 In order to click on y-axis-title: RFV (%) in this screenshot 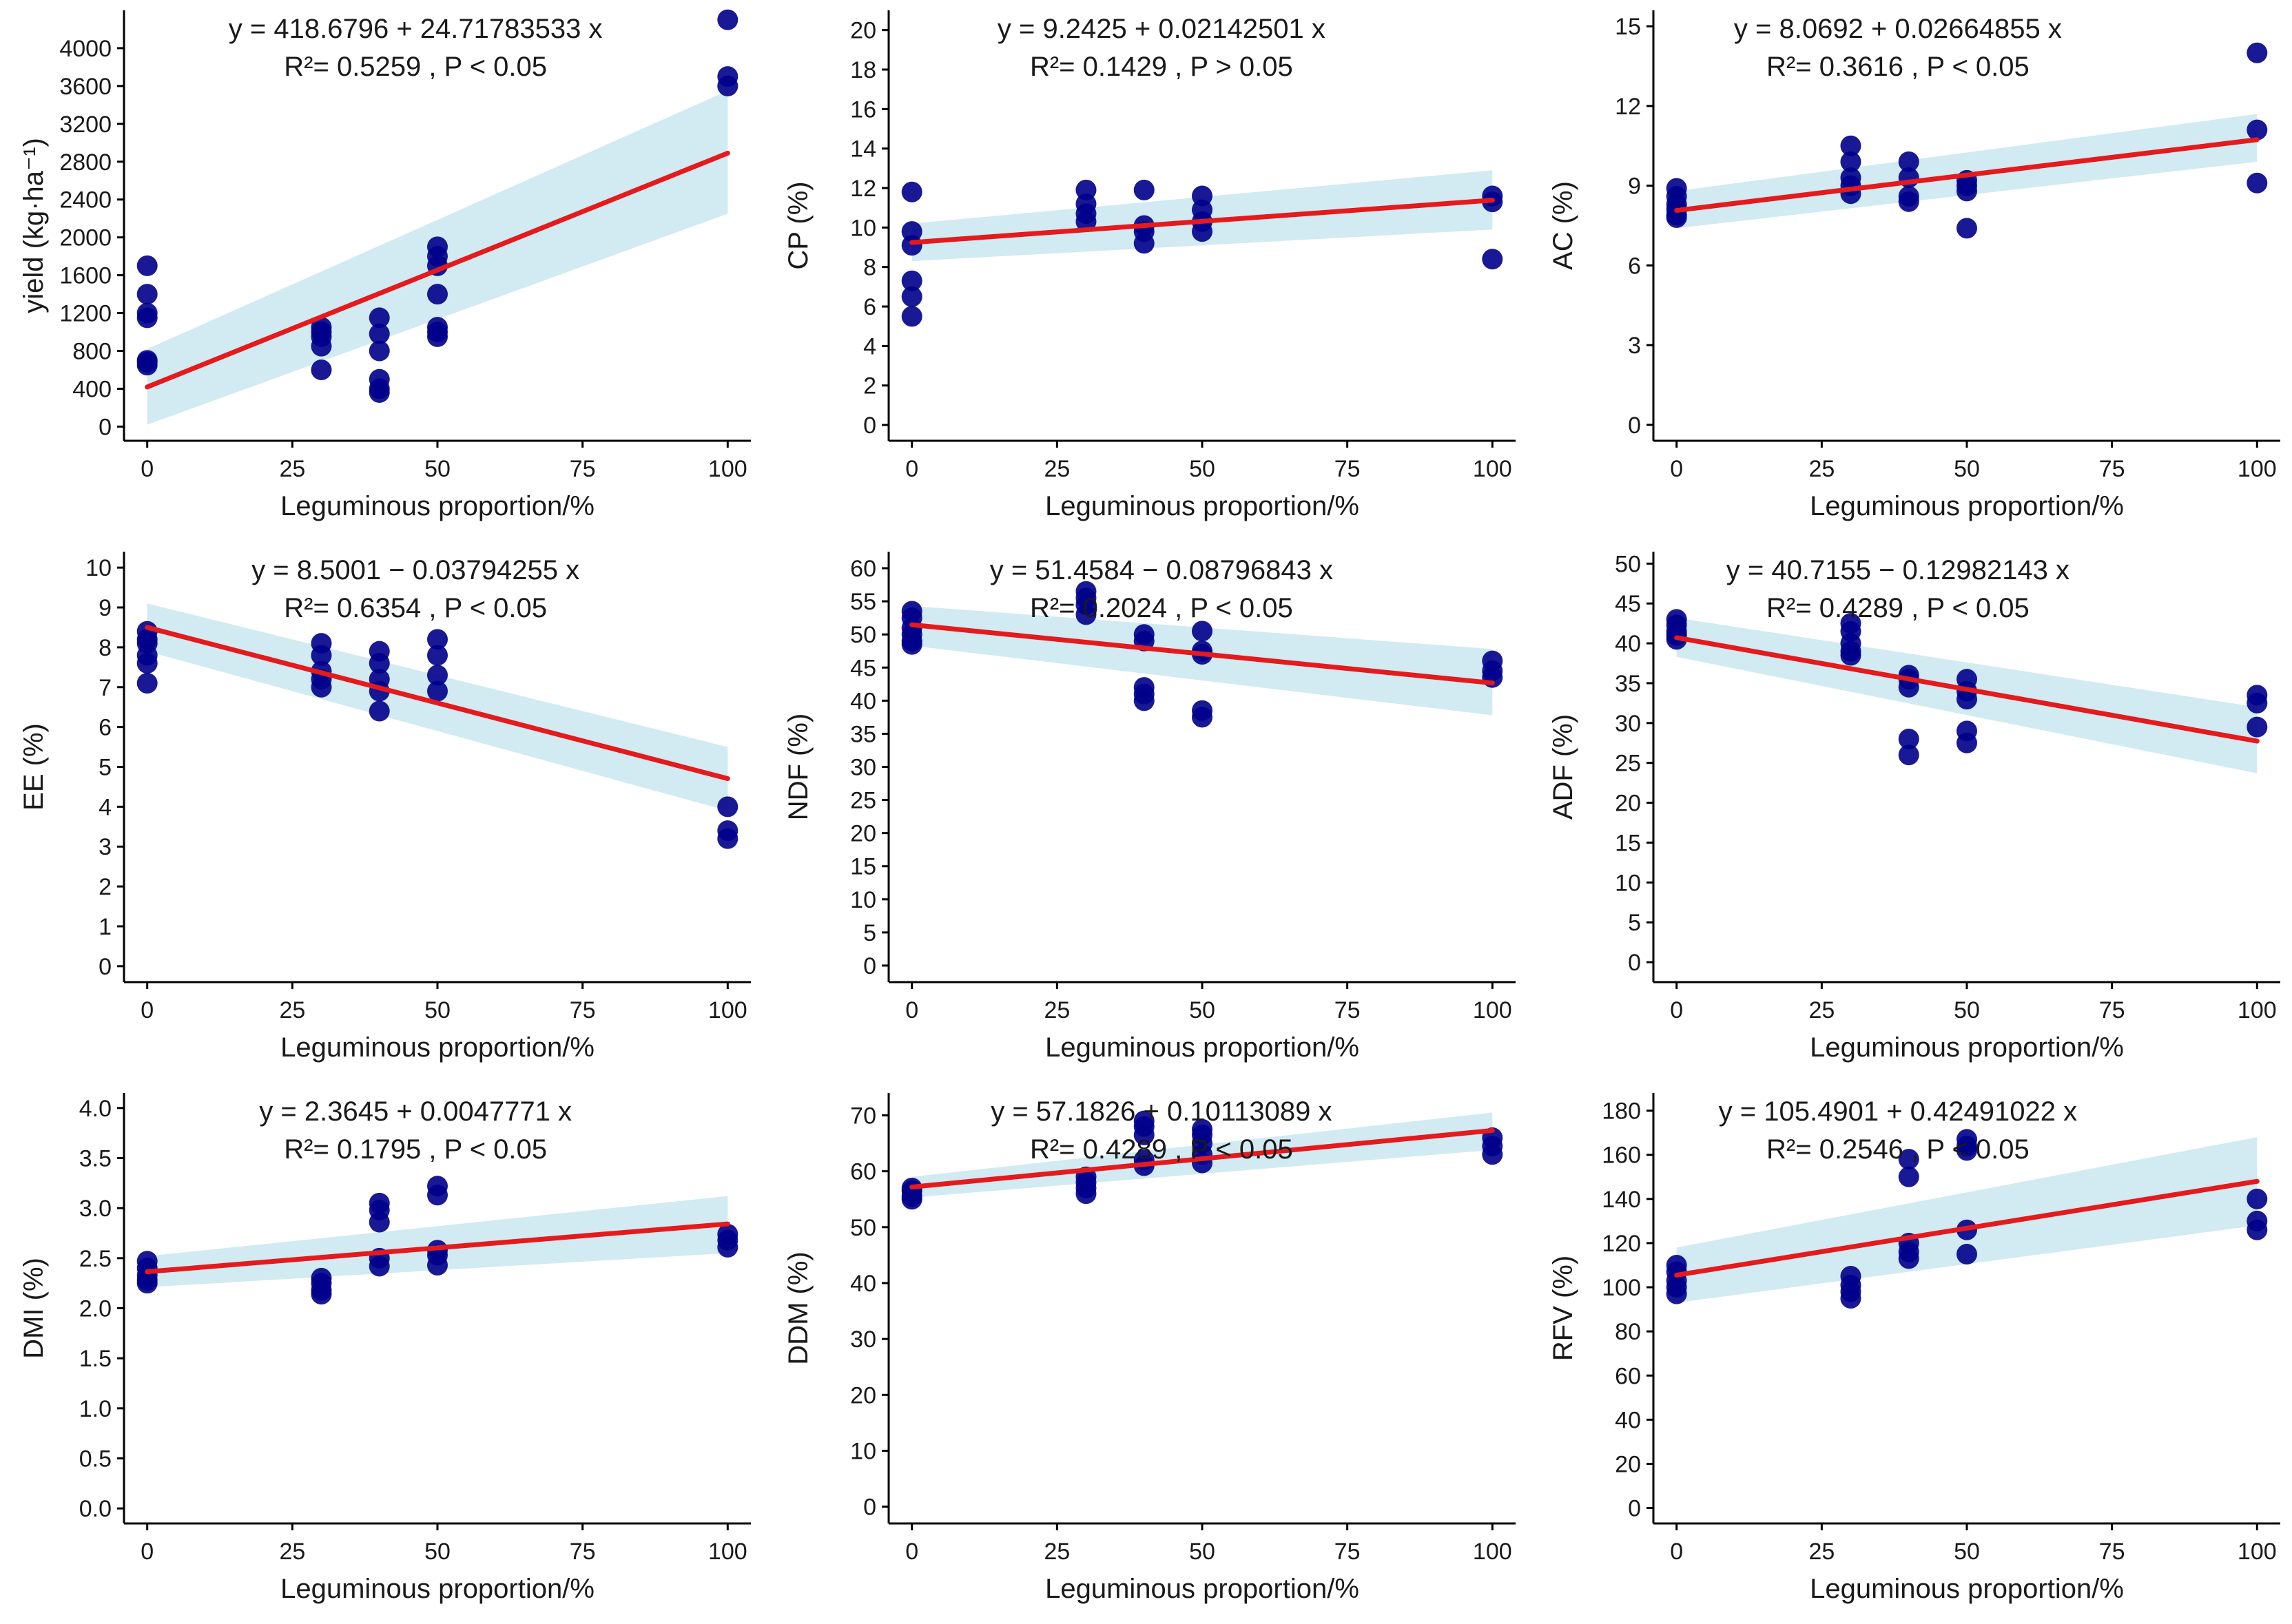, I will do `click(1563, 1309)`.